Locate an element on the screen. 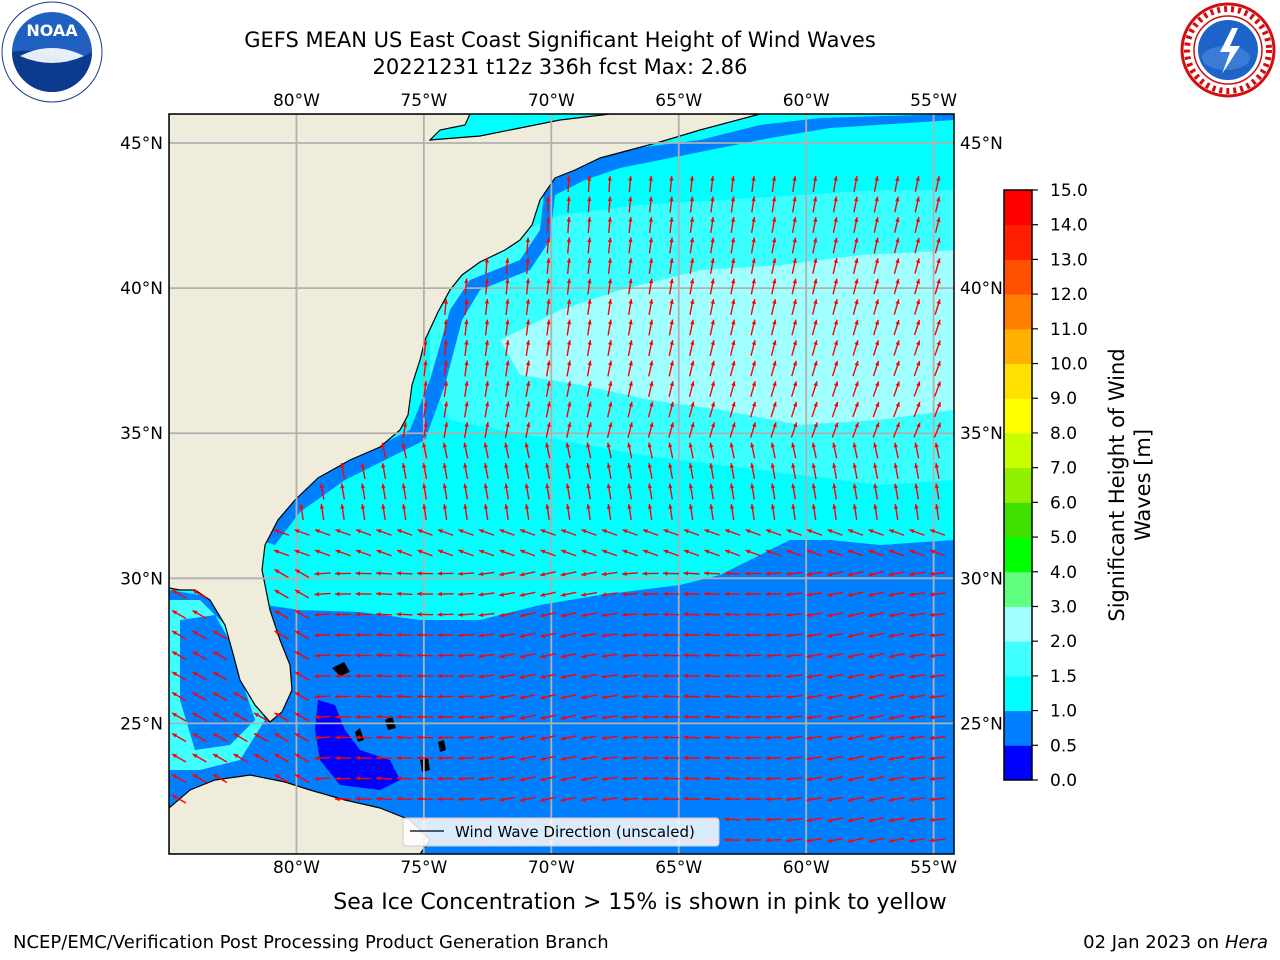 Image resolution: width=1280 pixels, height=960 pixels. wave-height-zone-1.5-2.0 is located at coordinates (692, 337).